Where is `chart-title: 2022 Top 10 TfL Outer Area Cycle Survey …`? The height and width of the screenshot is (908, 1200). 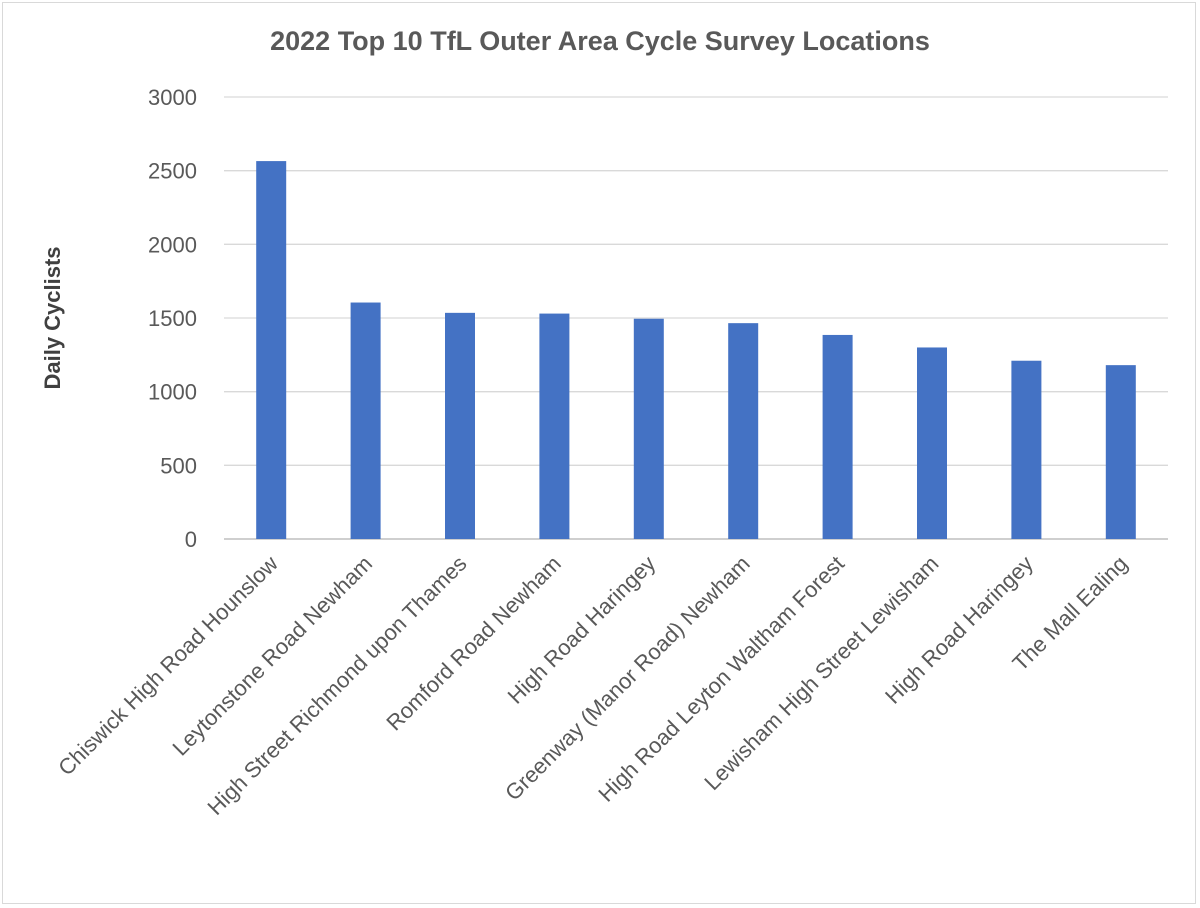
chart-title: 2022 Top 10 TfL Outer Area Cycle Survey … is located at coordinates (600, 41).